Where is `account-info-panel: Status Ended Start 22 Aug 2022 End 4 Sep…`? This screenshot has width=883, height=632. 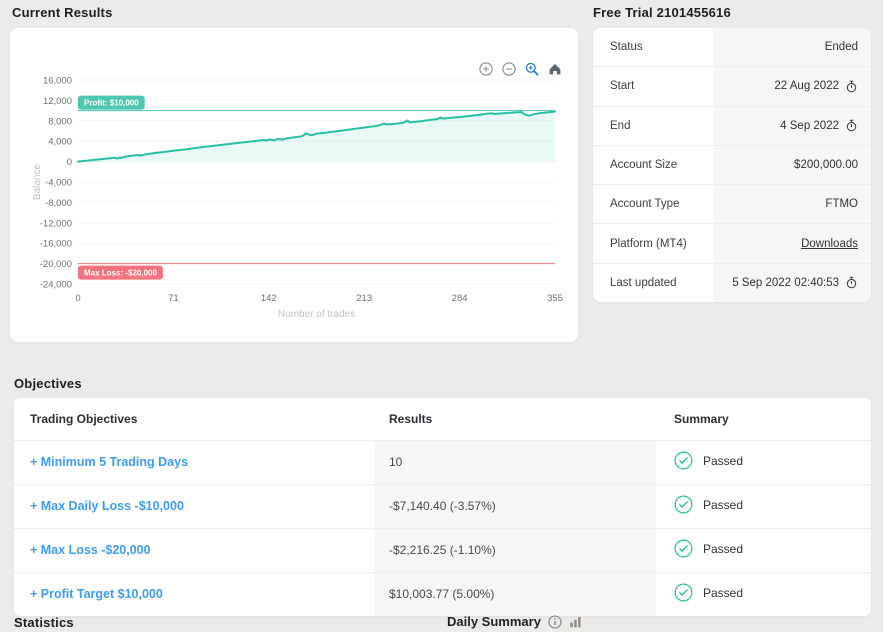 account-info-panel: Status Ended Start 22 Aug 2022 End 4 Sep… is located at coordinates (732, 165).